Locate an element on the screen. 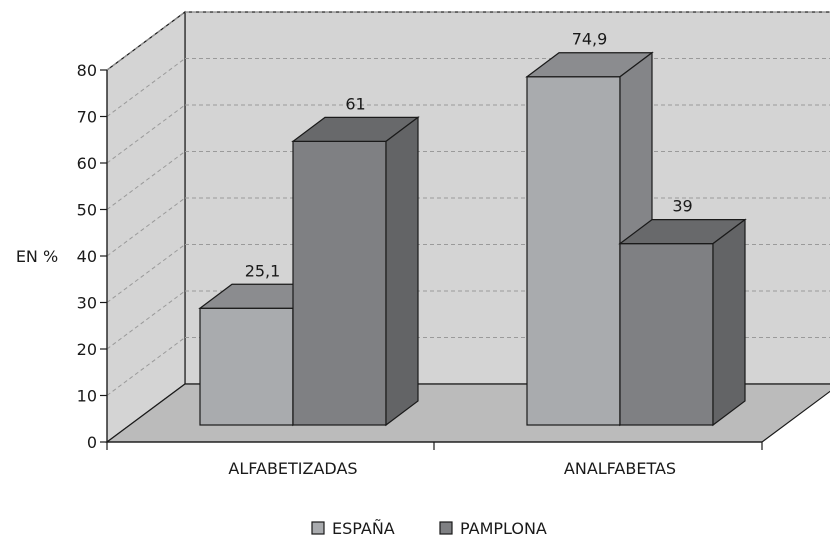 The width and height of the screenshot is (830, 543). data-label: 61 is located at coordinates (355, 103).